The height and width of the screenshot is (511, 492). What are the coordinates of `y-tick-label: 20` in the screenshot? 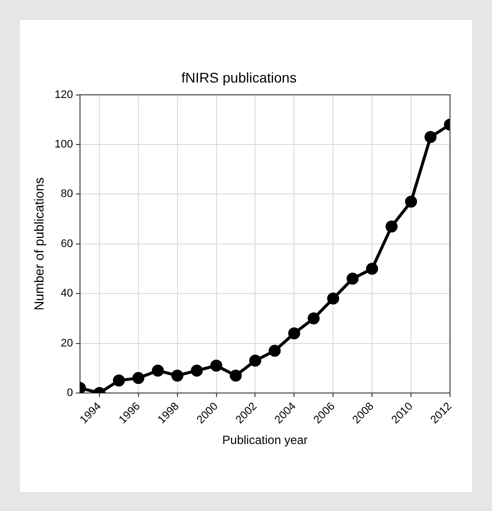 It's located at (66, 343).